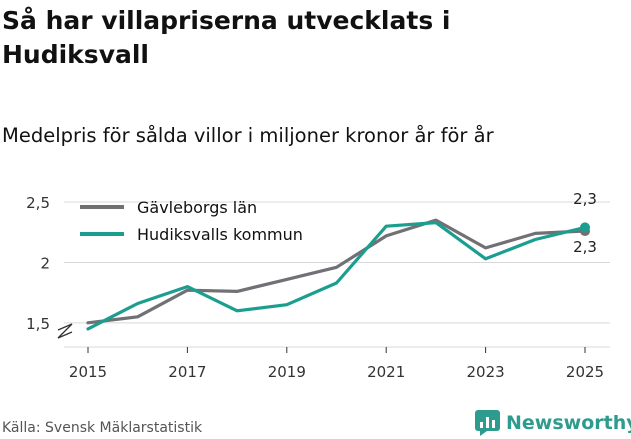  I want to click on source-note: Källa: Svensk Mäklarstatistik, so click(102, 428).